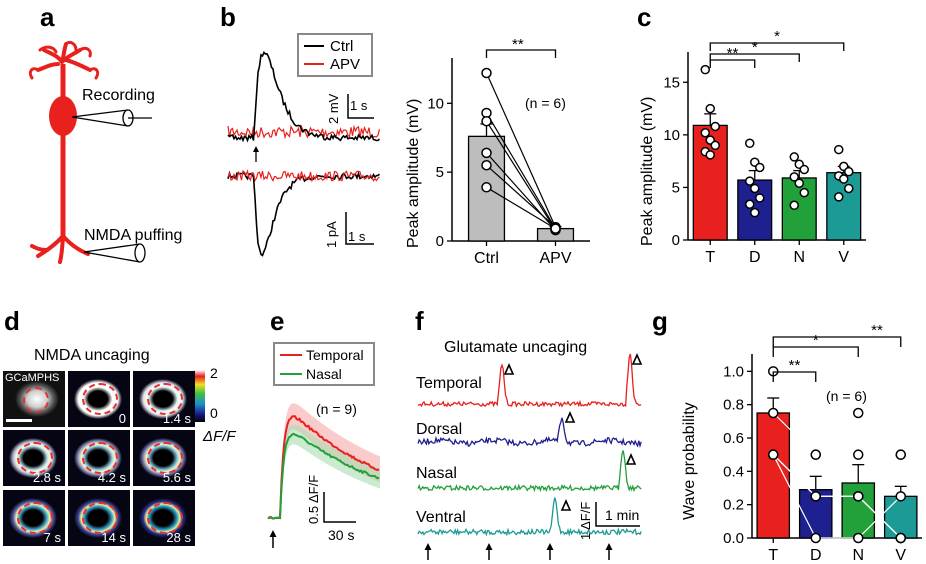  Describe the element at coordinates (273, 539) in the screenshot. I see `e-stim-arrow` at that location.